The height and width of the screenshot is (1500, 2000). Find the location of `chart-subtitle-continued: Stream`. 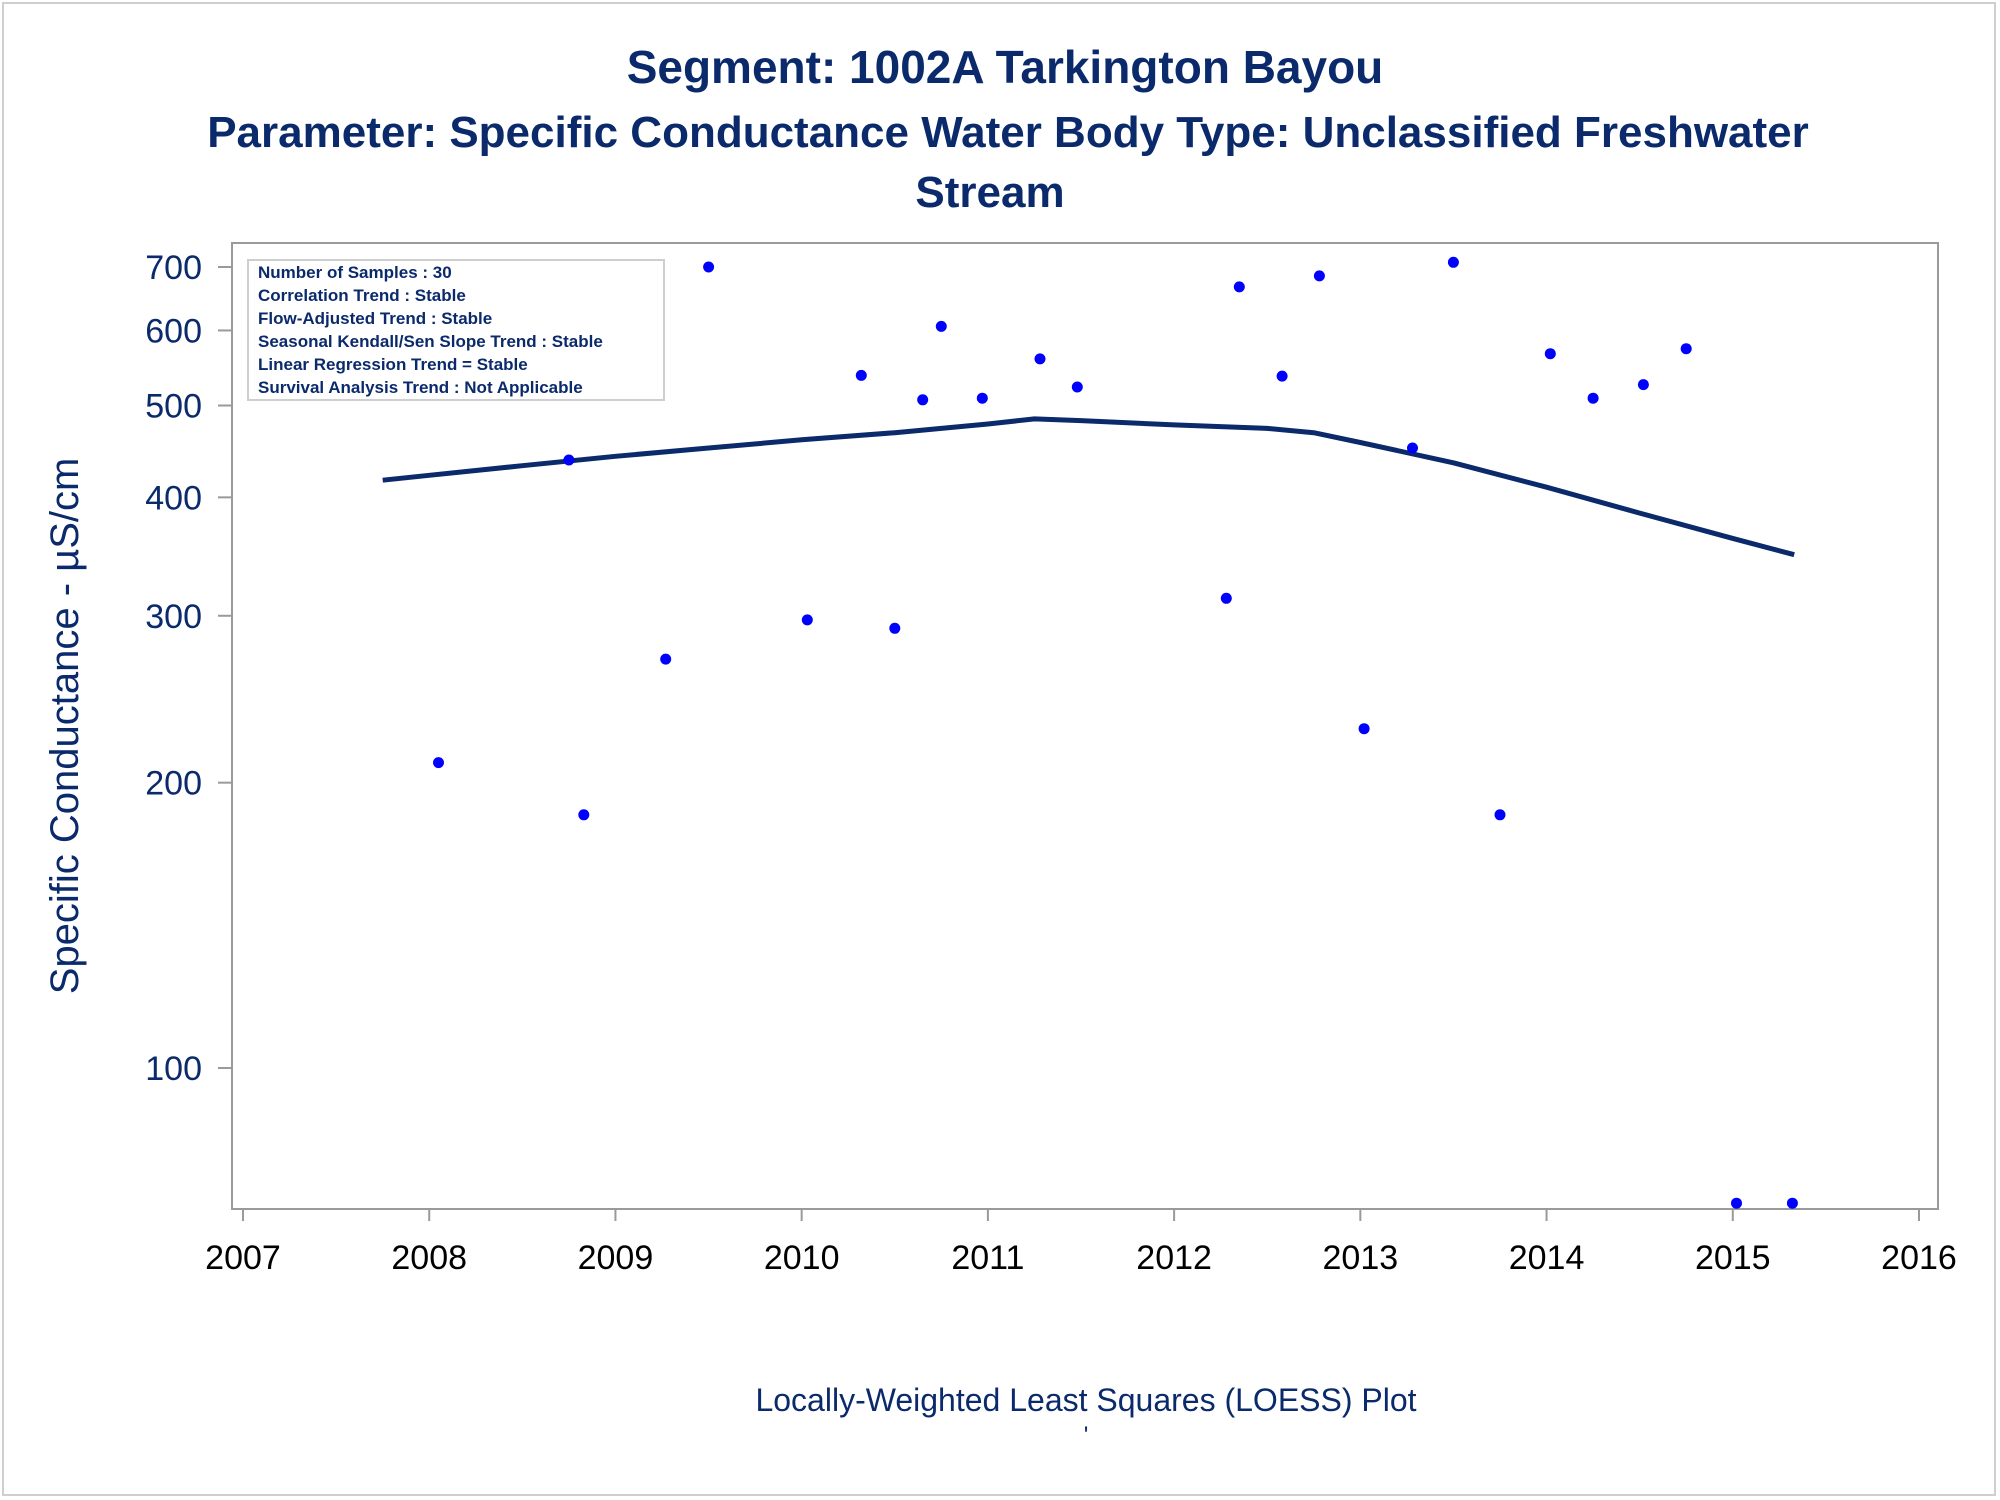

chart-subtitle-continued: Stream is located at coordinates (989, 192).